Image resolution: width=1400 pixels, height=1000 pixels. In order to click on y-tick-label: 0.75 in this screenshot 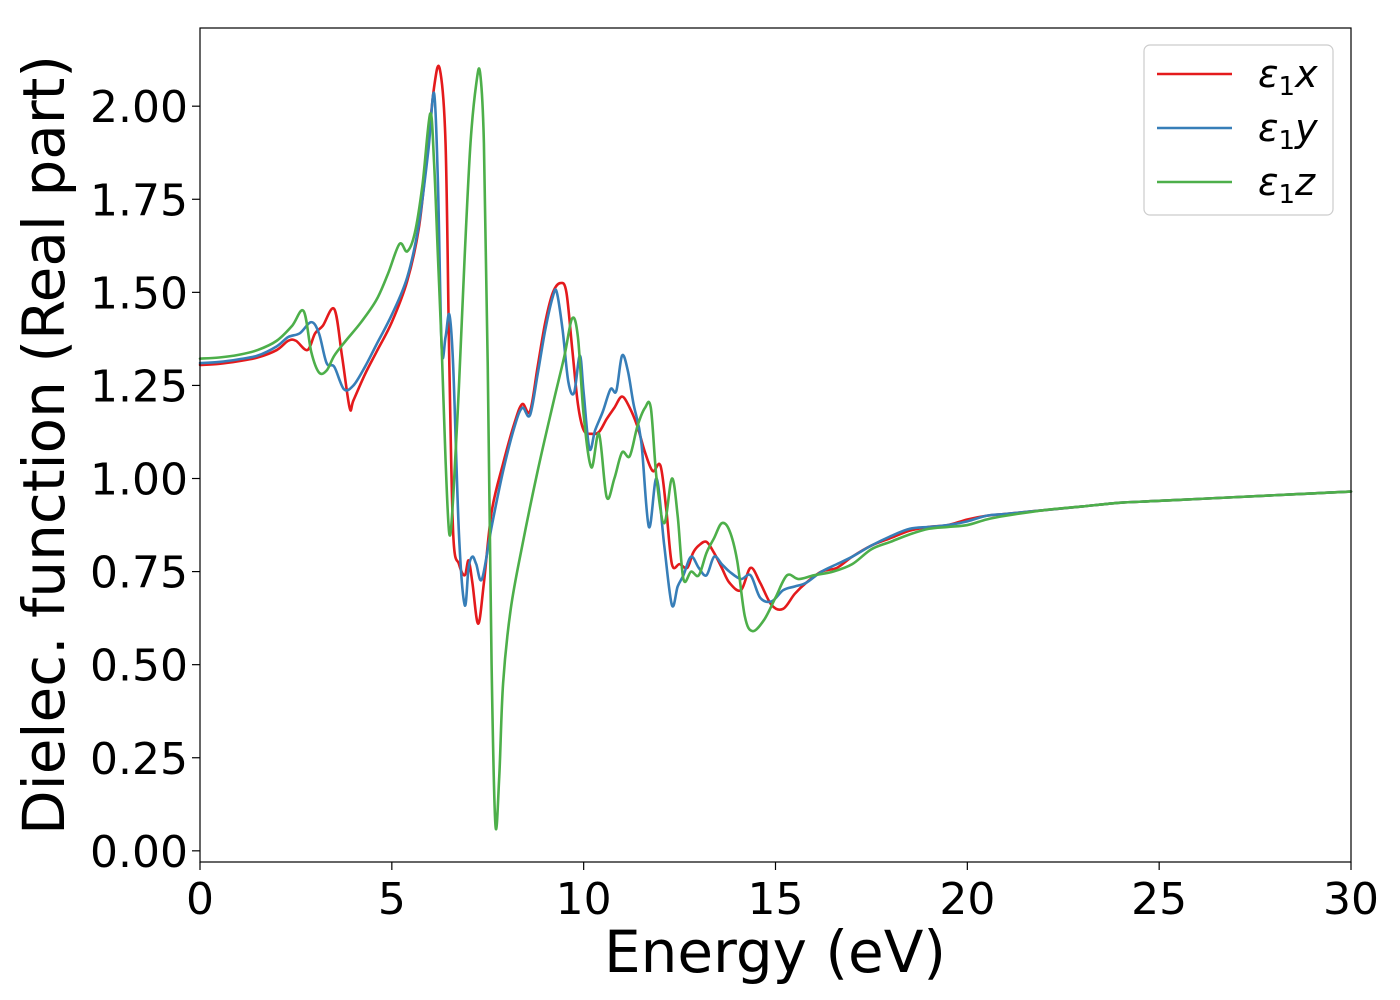, I will do `click(139, 573)`.